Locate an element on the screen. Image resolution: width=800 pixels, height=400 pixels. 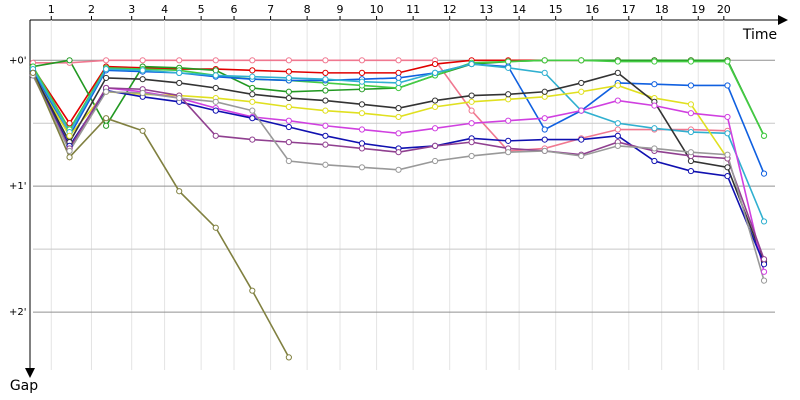
x-tick-label: 8 is located at coordinates (307, 9).